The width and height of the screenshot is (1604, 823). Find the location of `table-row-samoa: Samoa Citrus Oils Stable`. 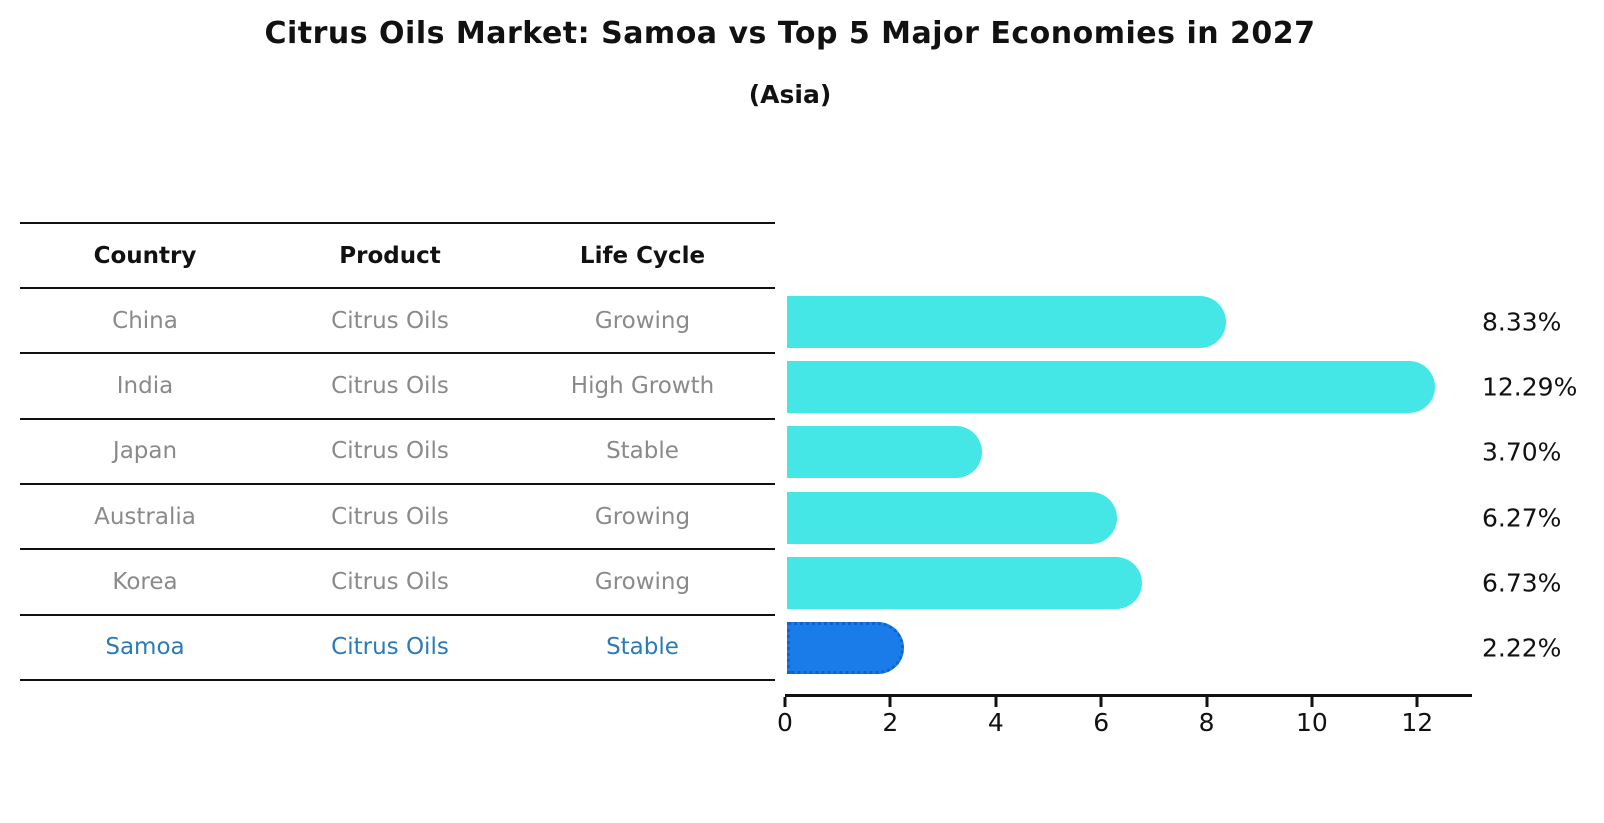

table-row-samoa: Samoa Citrus Oils Stable is located at coordinates (397, 648).